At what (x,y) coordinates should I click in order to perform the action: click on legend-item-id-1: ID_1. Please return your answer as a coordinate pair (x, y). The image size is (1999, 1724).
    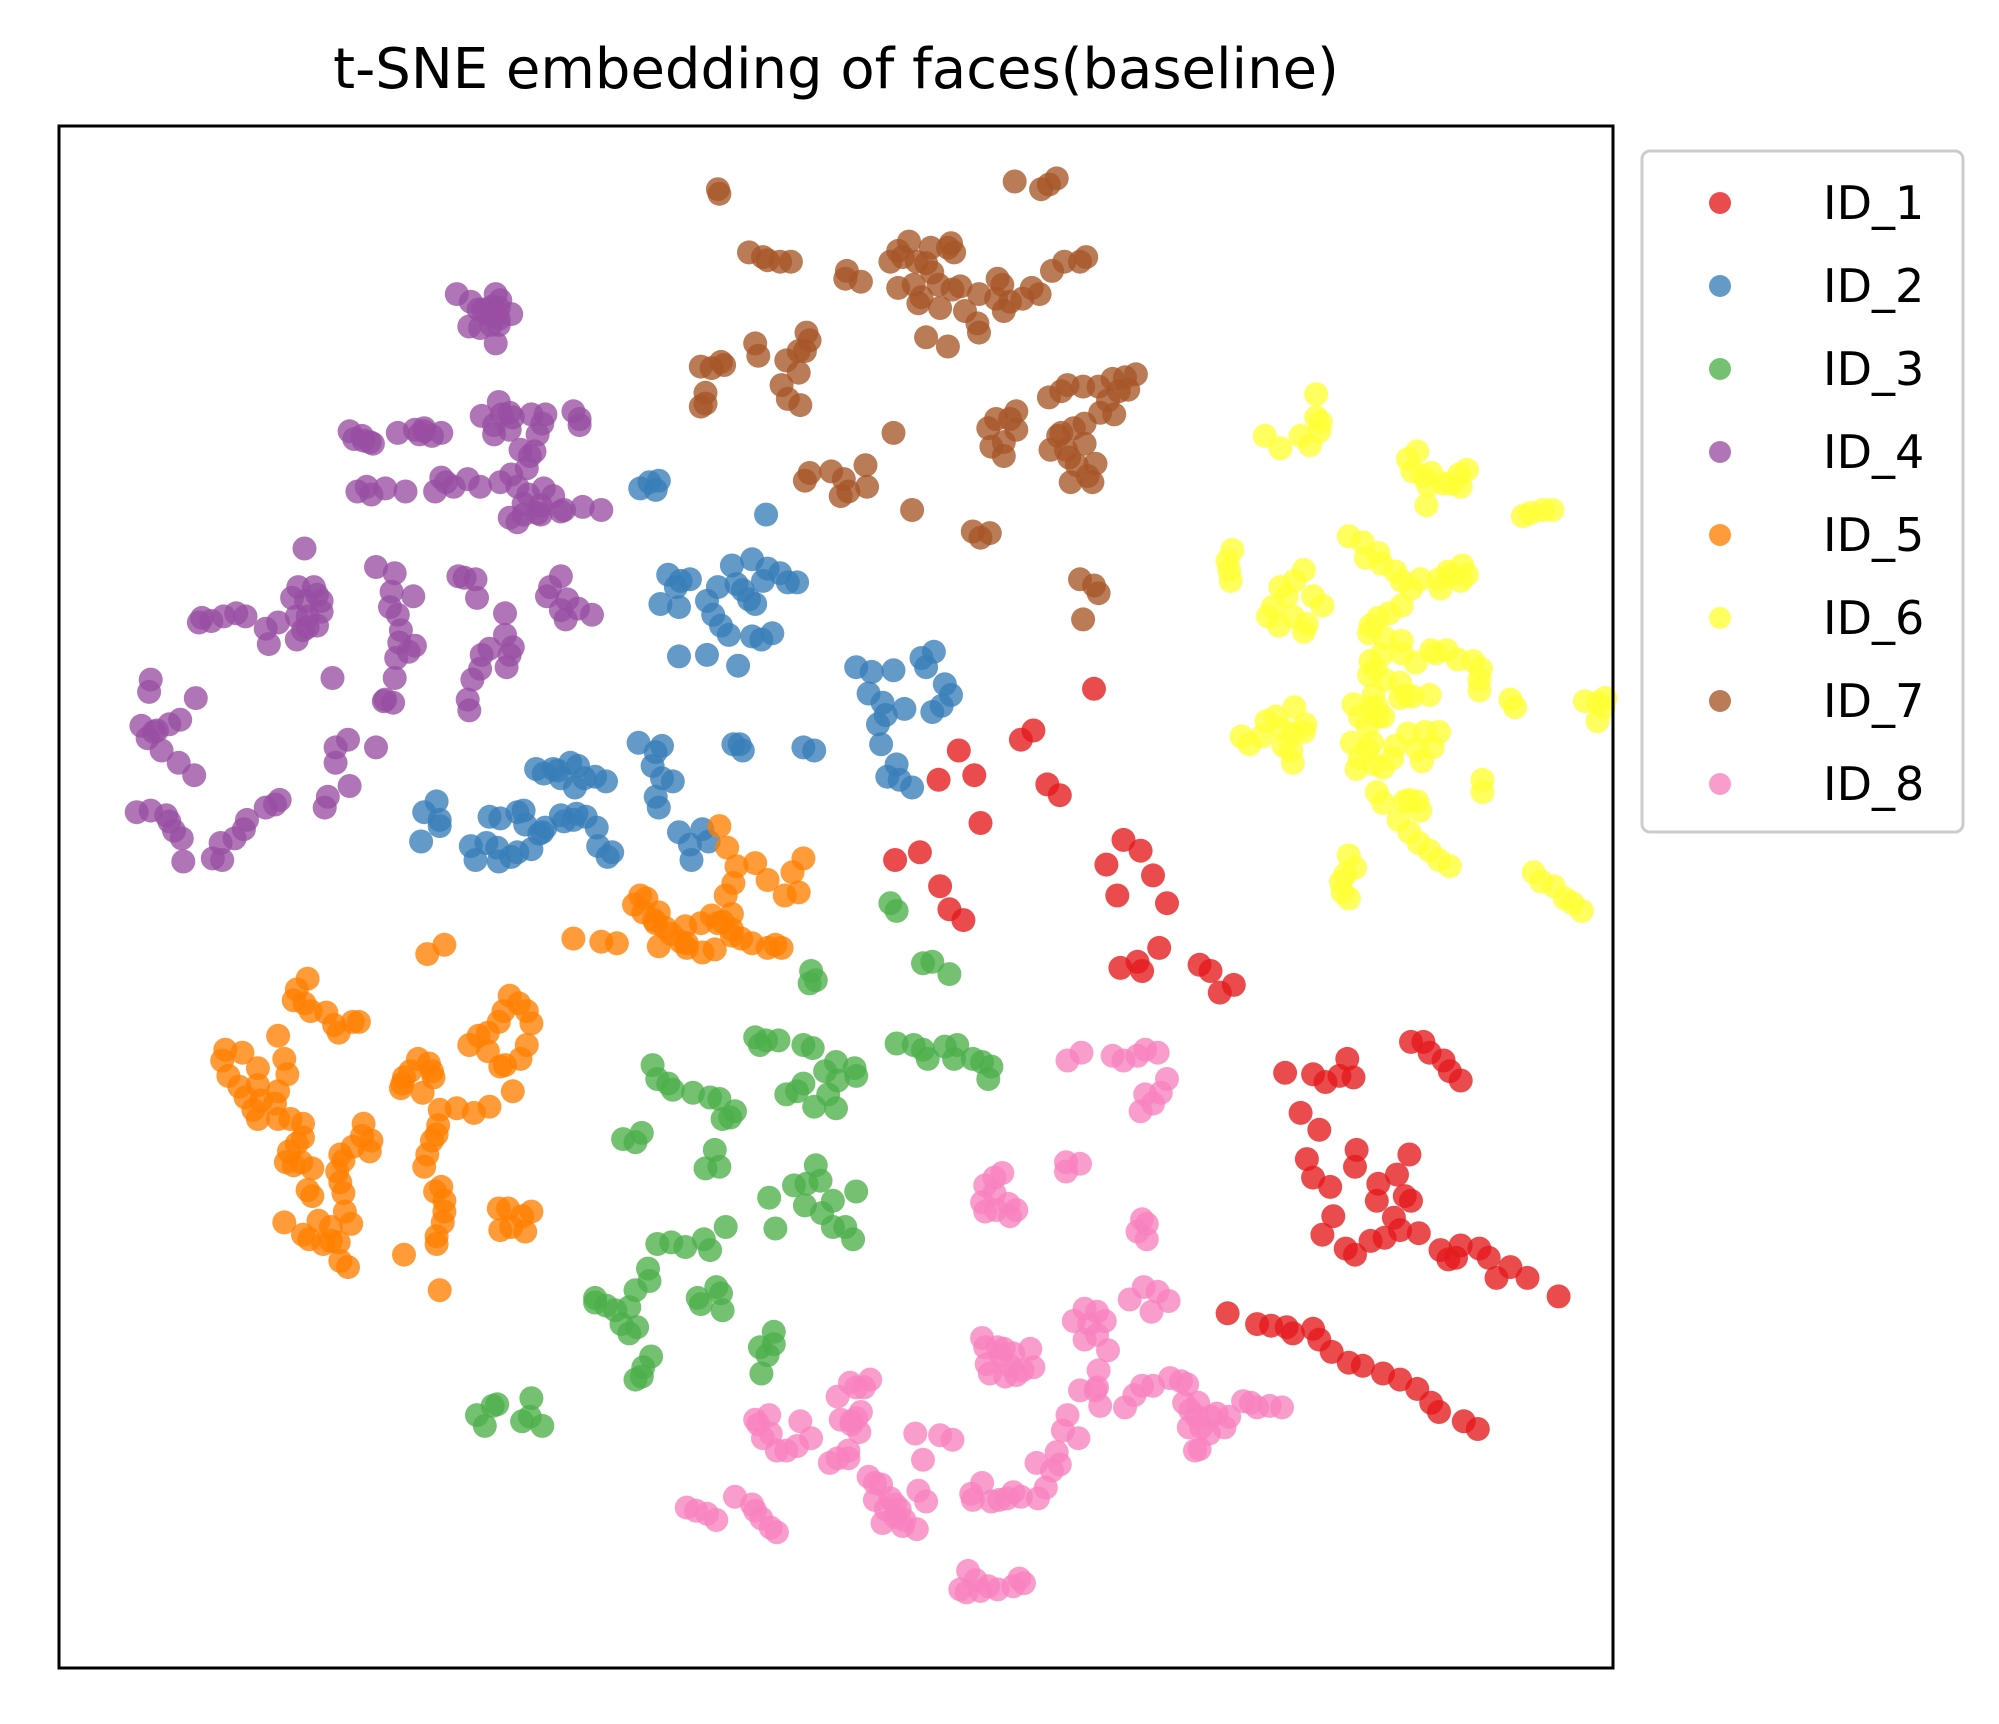
    Looking at the image, I should click on (1816, 203).